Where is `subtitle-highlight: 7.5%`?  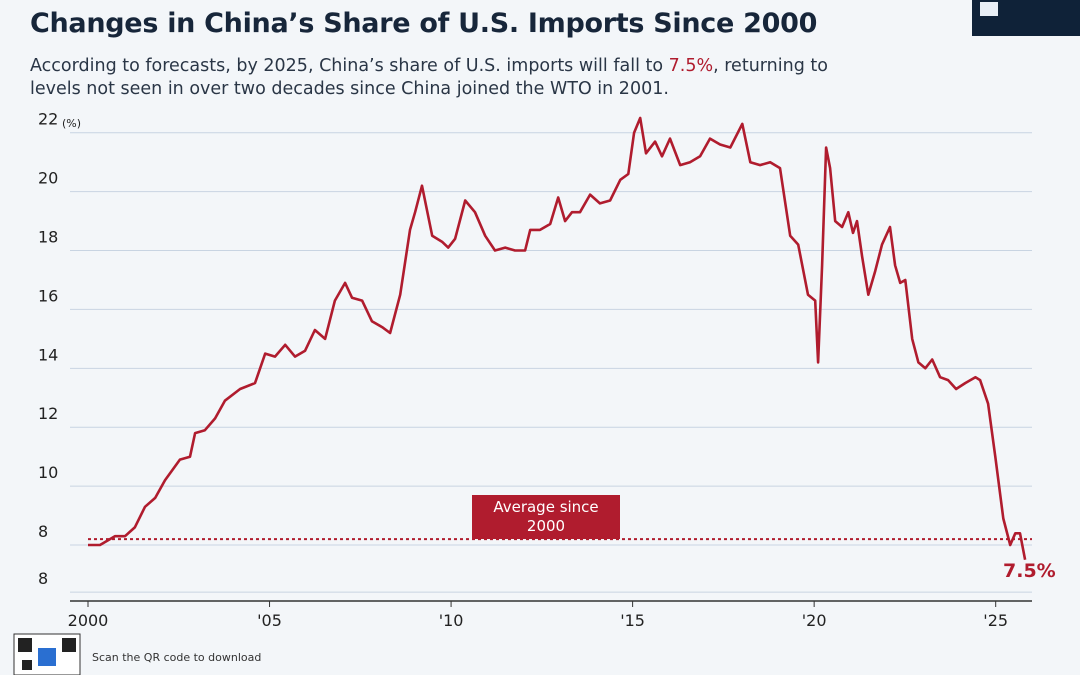
subtitle-highlight: 7.5% is located at coordinates (691, 66).